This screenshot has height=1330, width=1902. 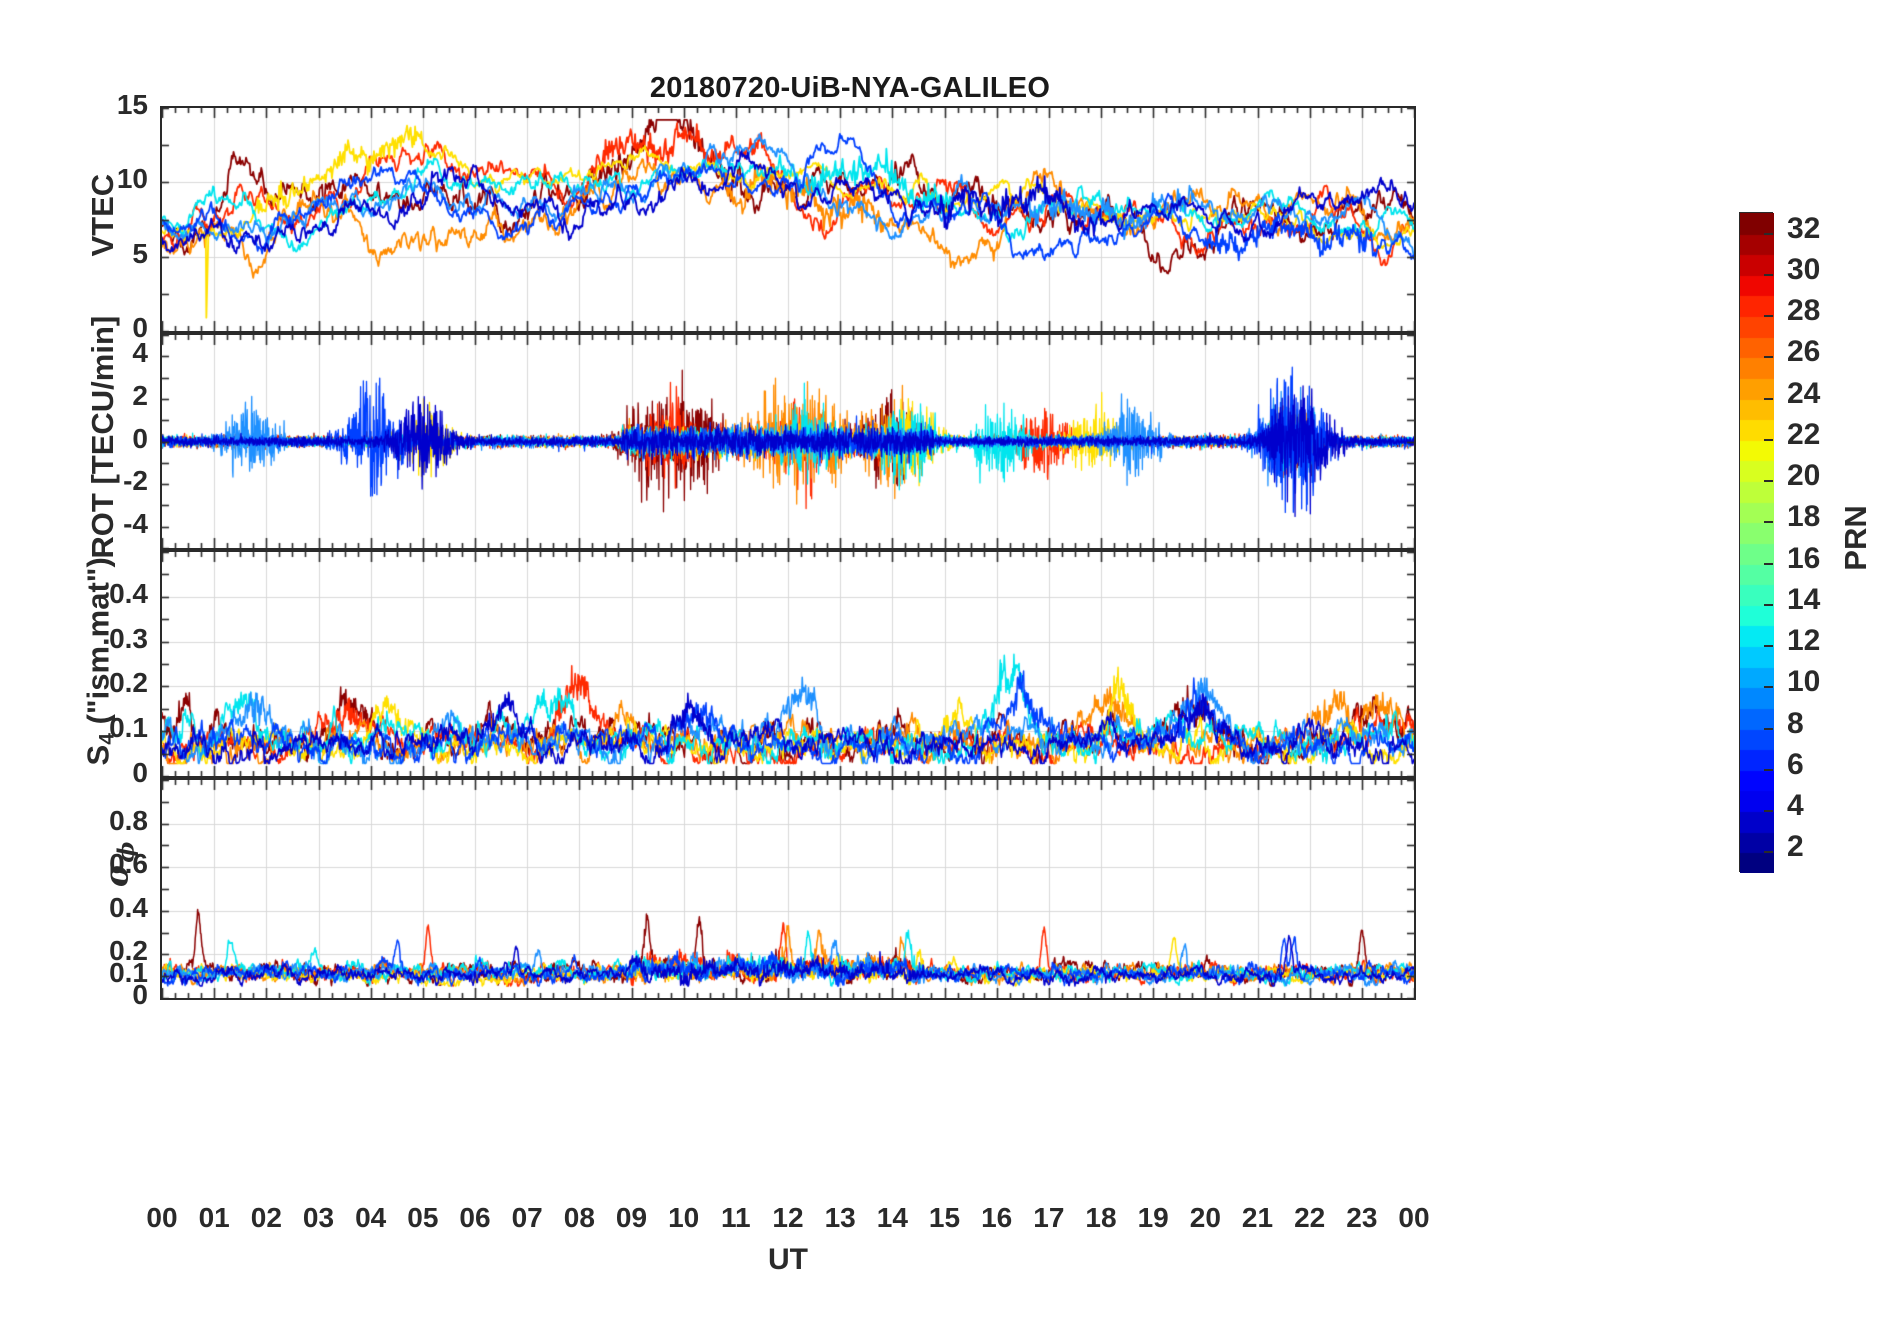 I want to click on chart-panel-s4, so click(x=788, y=664).